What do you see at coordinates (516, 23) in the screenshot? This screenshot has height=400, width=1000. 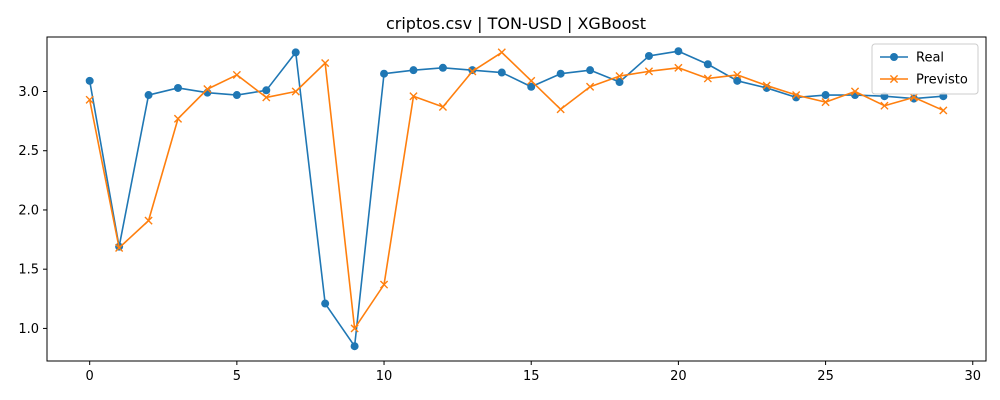 I see `chart-title: criptos.csv | TON-USD | XGBoost` at bounding box center [516, 23].